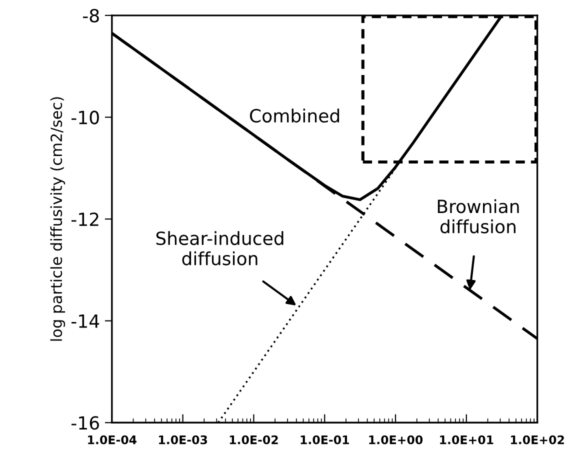 Image resolution: width=571 pixels, height=467 pixels. Describe the element at coordinates (478, 216) in the screenshot. I see `annotation: Brownian diffusion` at that location.